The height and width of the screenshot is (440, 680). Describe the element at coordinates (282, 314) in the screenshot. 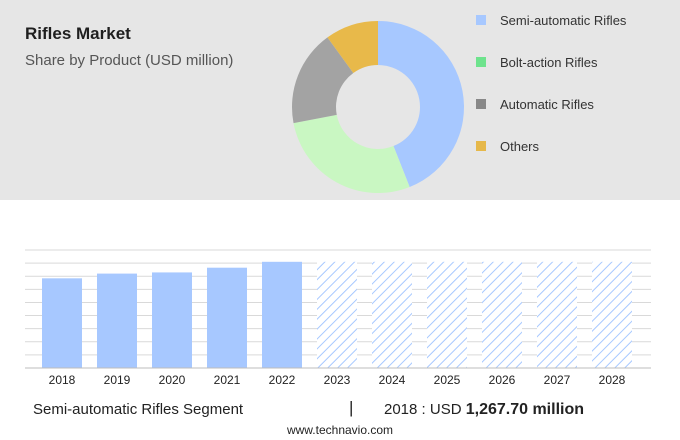

I see `bar-2022` at that location.